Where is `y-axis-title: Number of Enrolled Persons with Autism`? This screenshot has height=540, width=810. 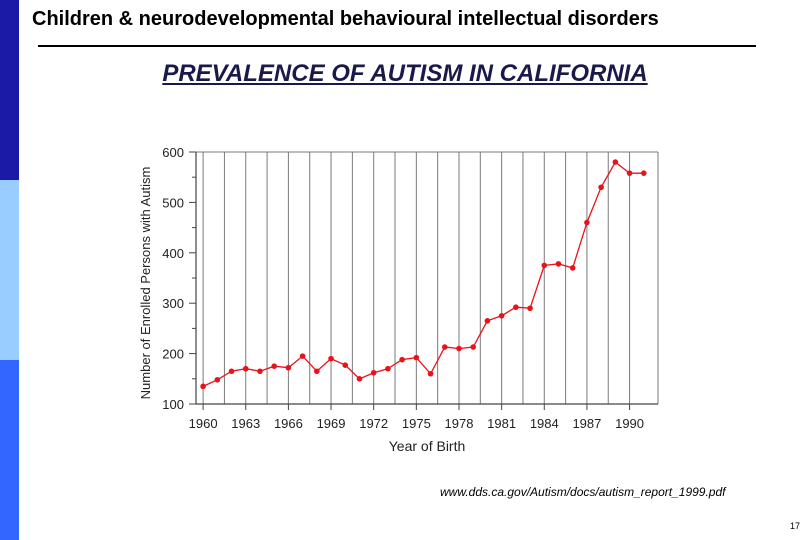
y-axis-title: Number of Enrolled Persons with Autism is located at coordinates (145, 283).